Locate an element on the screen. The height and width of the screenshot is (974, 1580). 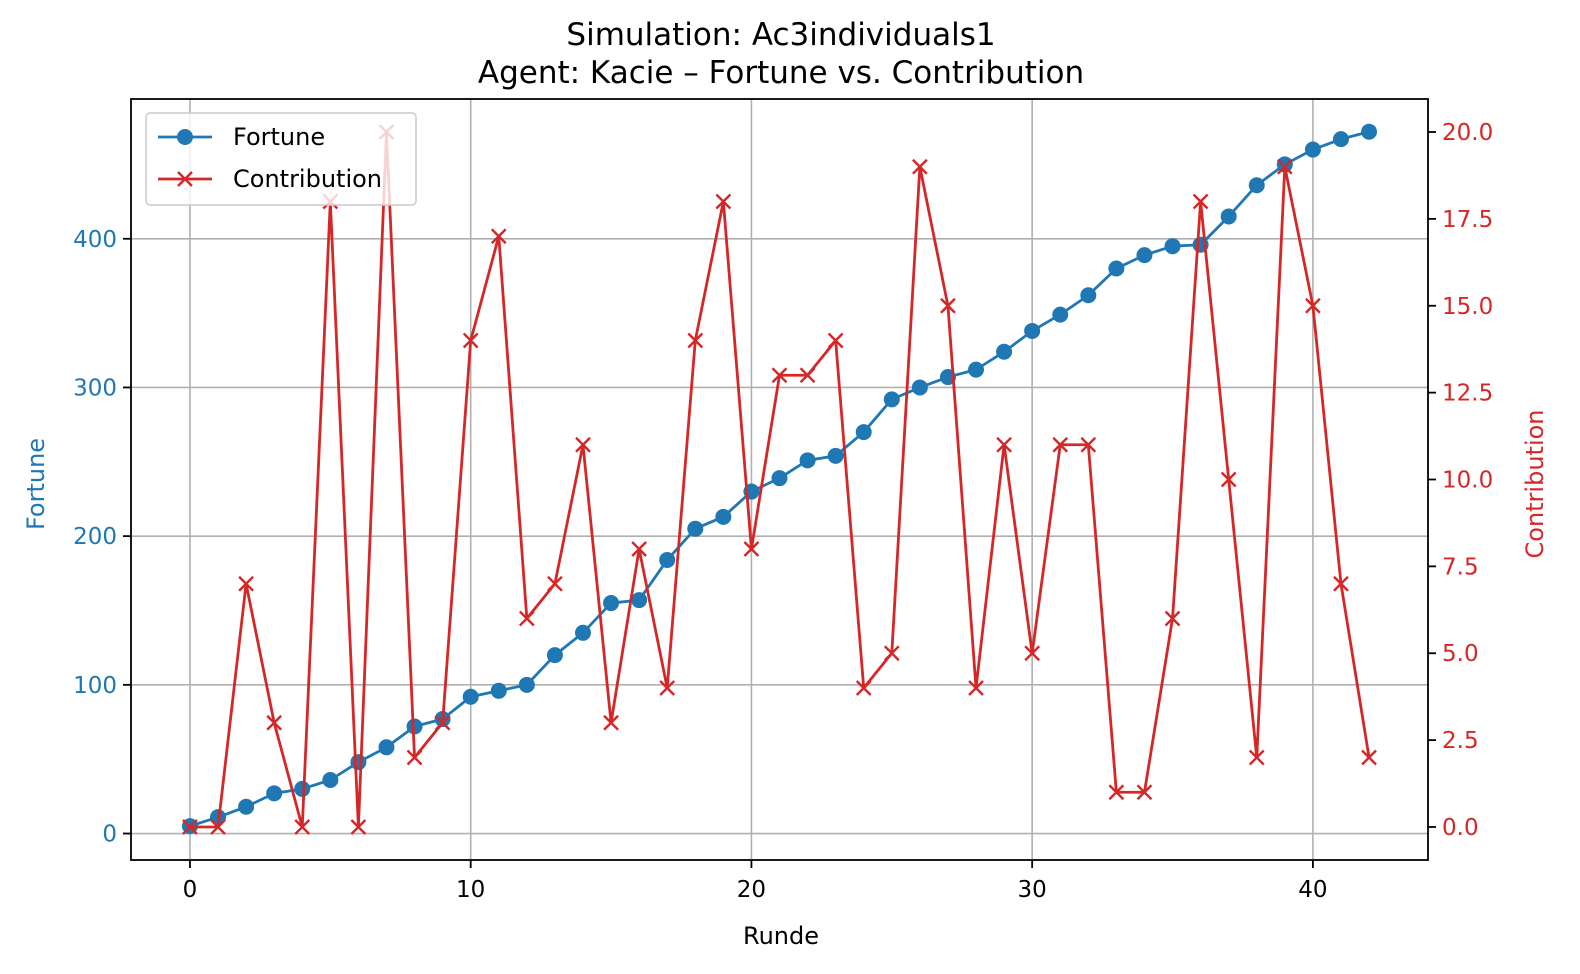
x-tick-label-0: 0 is located at coordinates (190, 890).